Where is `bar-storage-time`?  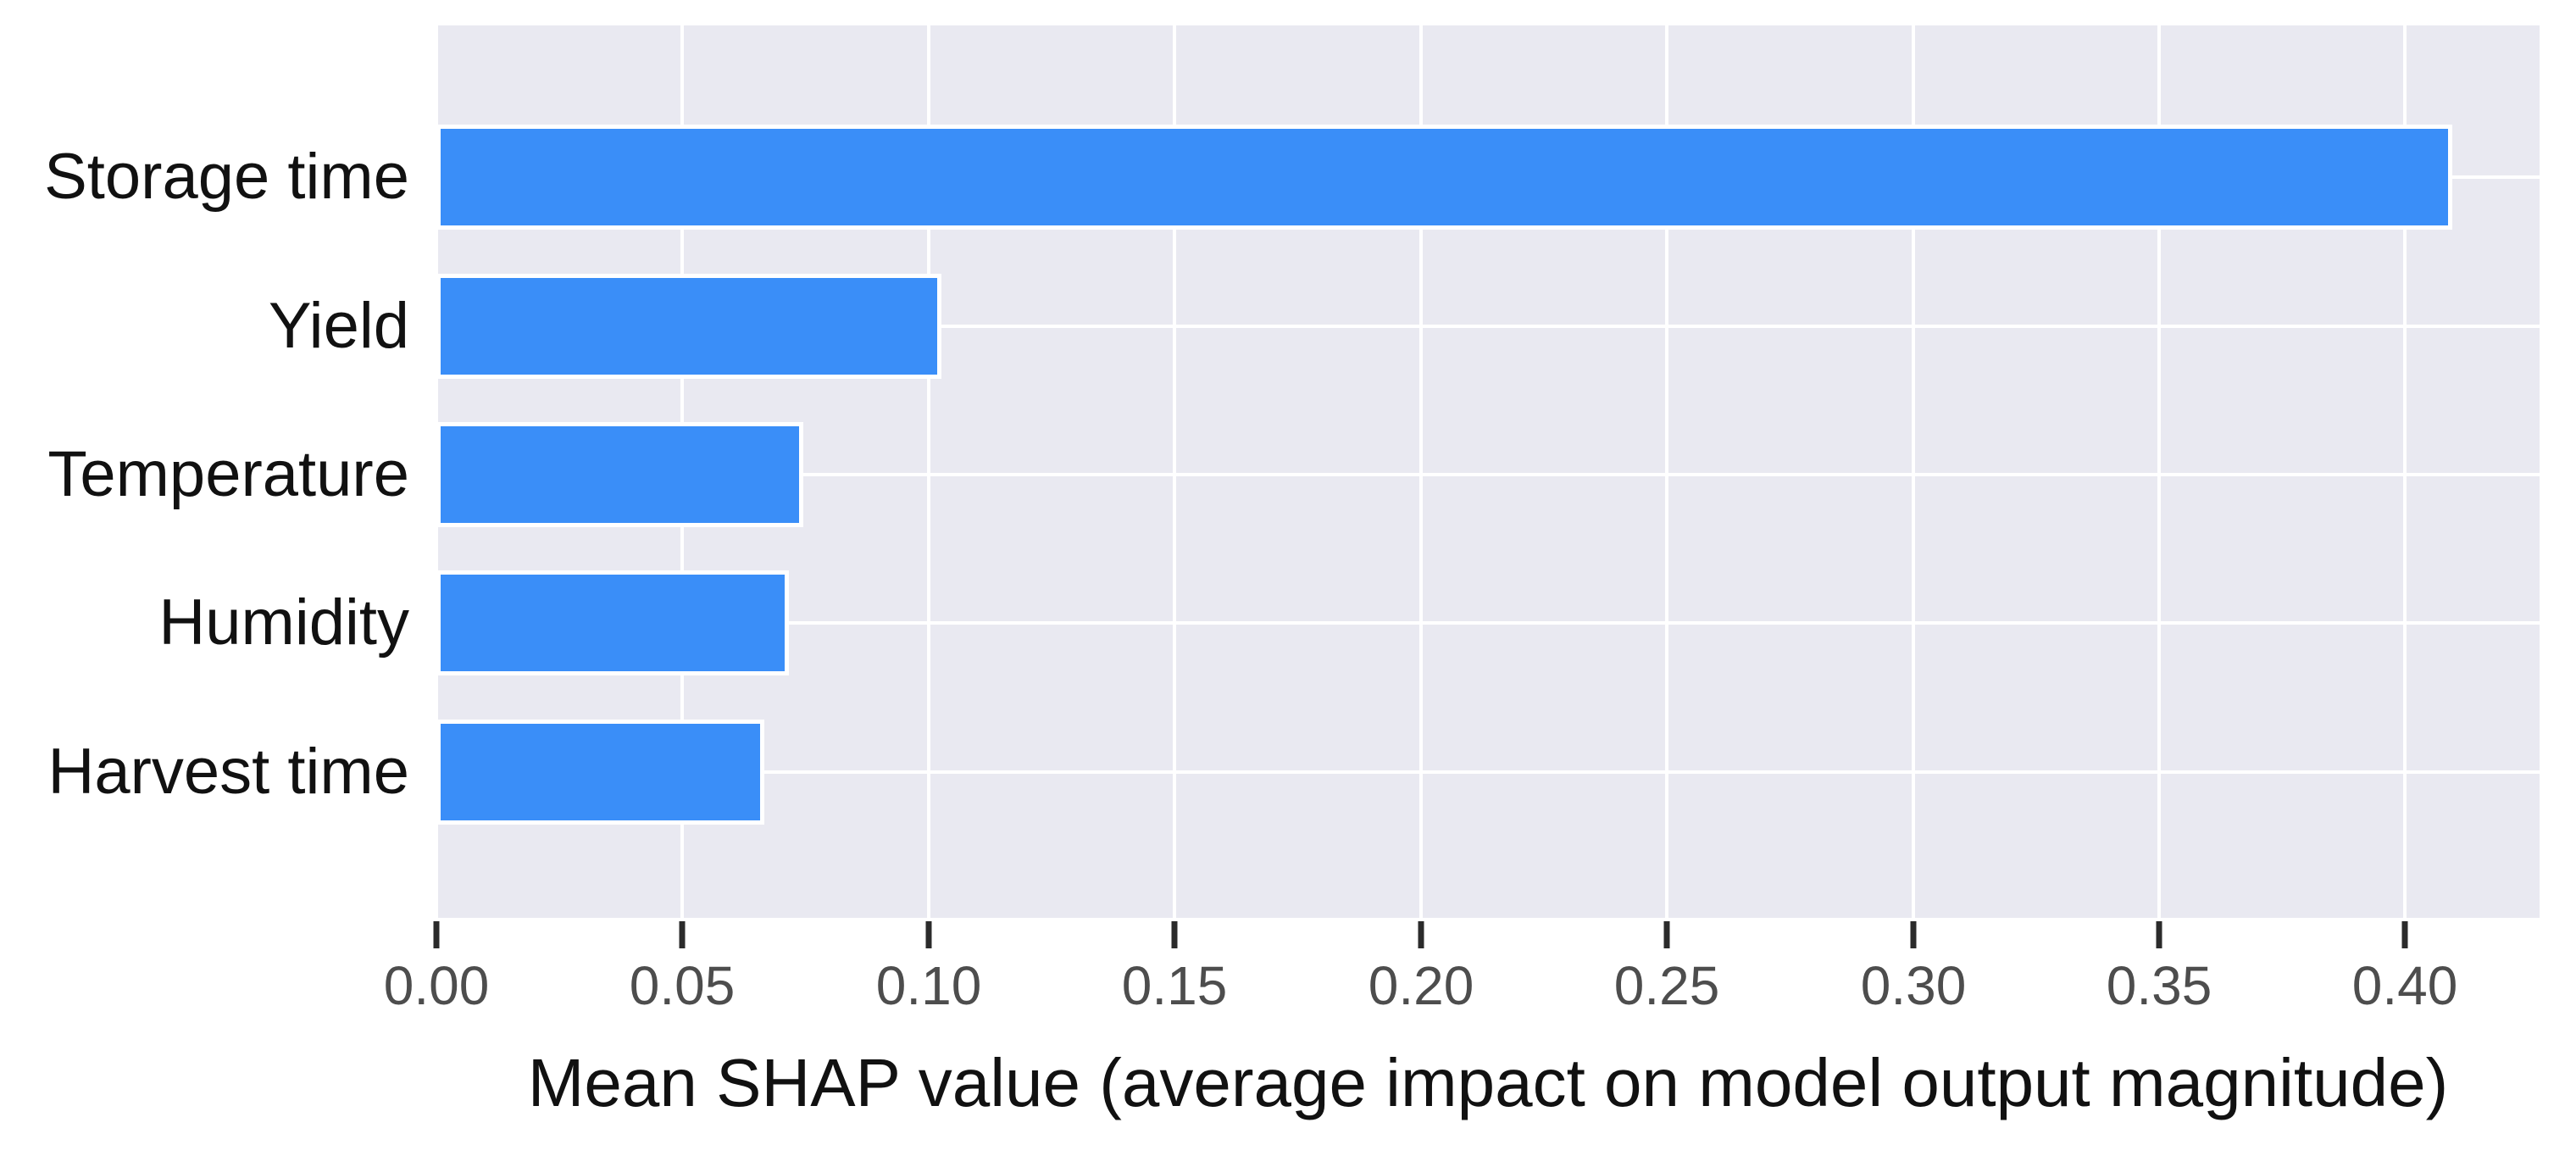 bar-storage-time is located at coordinates (1444, 177).